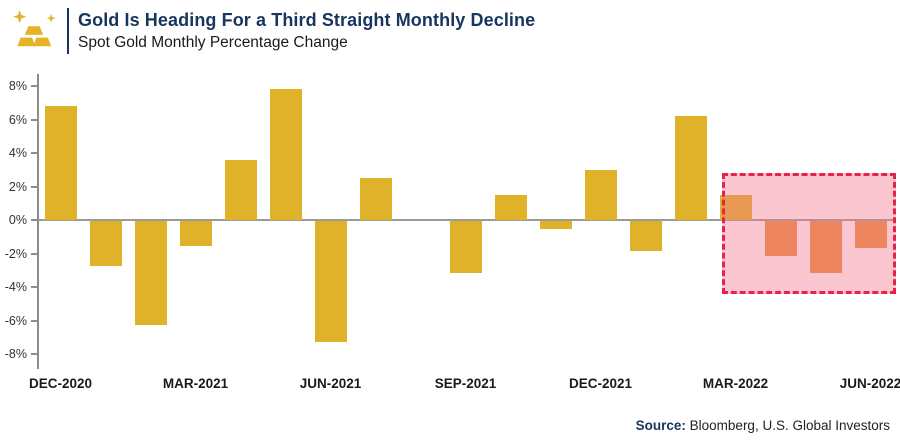 This screenshot has width=900, height=440. I want to click on page-subtitle: Spot Gold Monthly Percentage Change, so click(213, 42).